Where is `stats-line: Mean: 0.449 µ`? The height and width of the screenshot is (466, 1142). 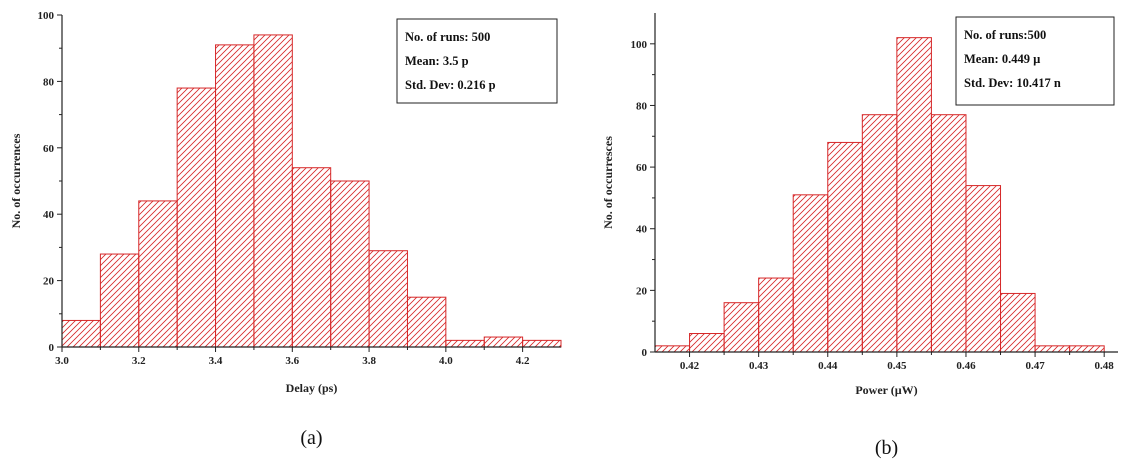
stats-line: Mean: 0.449 µ is located at coordinates (1002, 59).